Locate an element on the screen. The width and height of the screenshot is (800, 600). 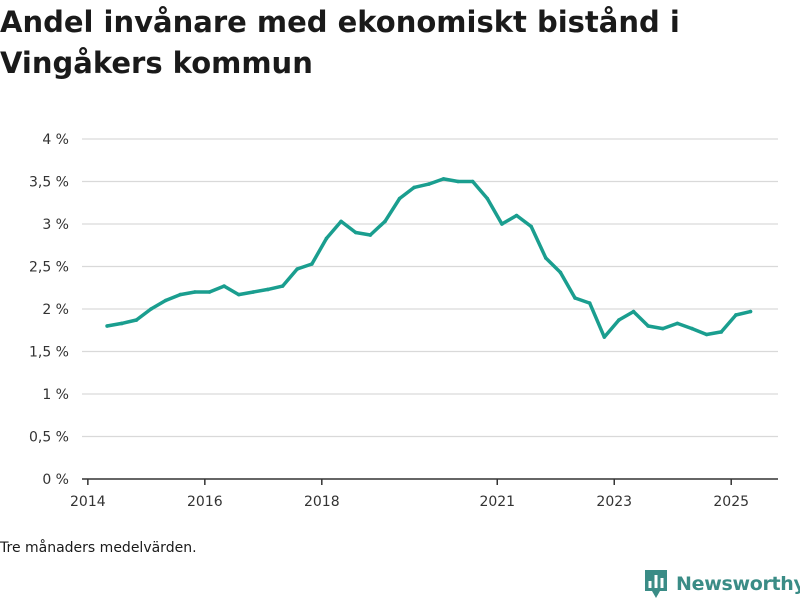
x-tick-label: 2018 is located at coordinates (322, 502).